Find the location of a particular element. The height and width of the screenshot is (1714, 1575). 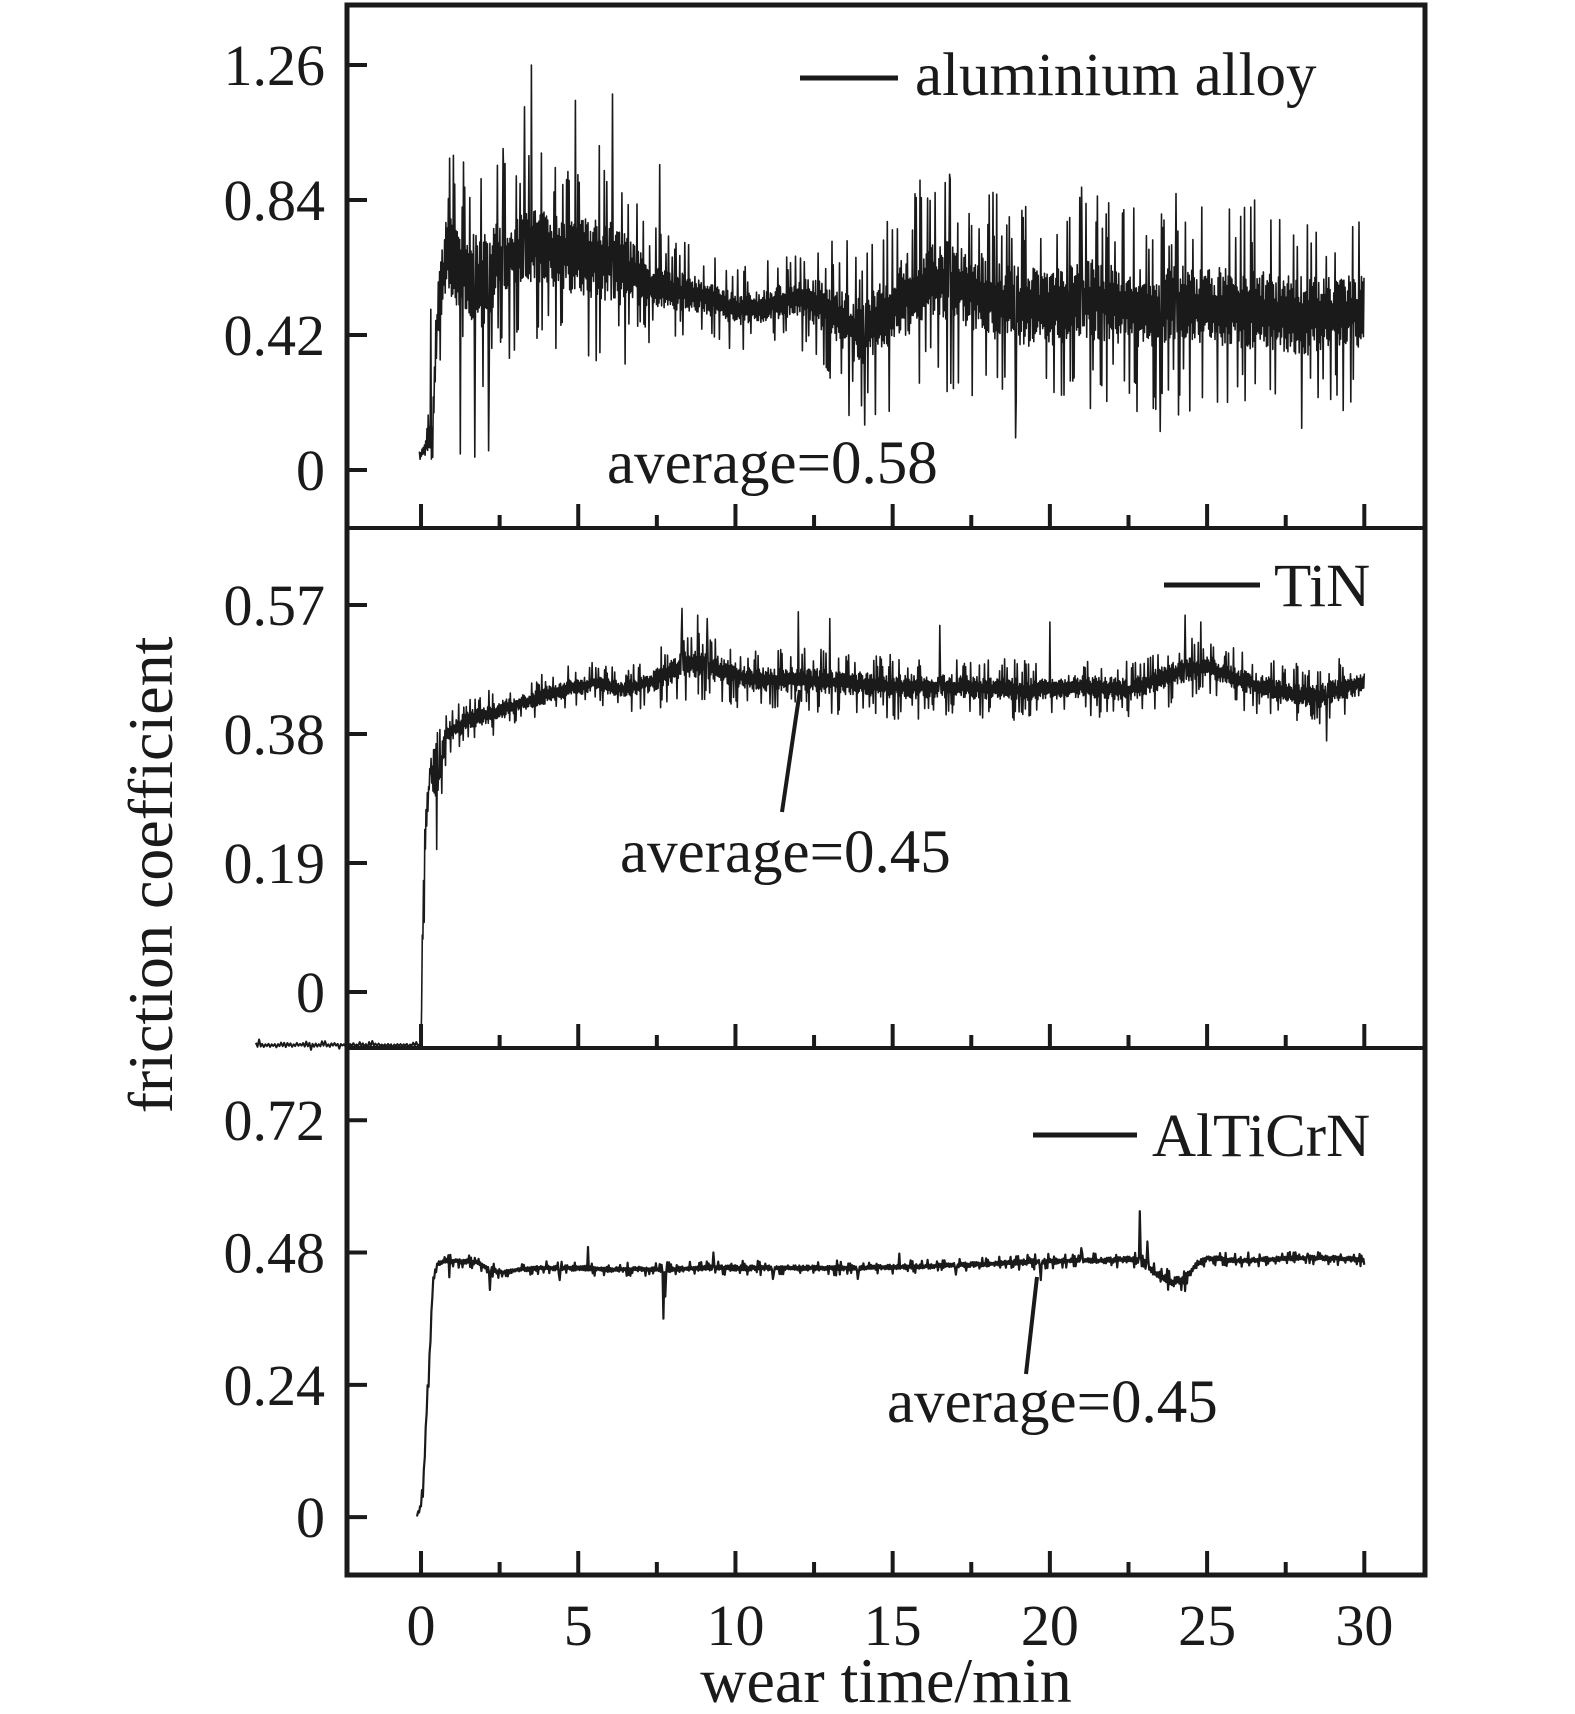

y-tick-label: 0.72 is located at coordinates (275, 1120).